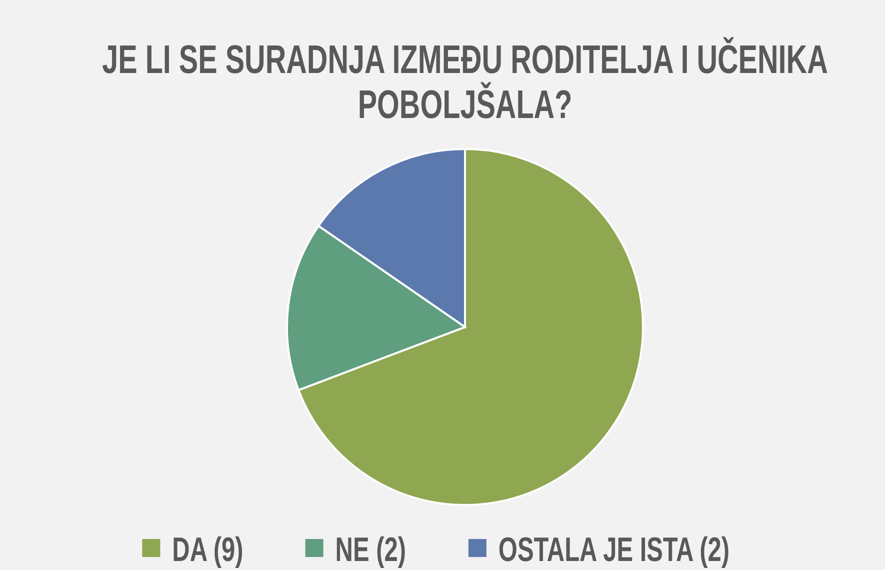 The image size is (885, 570). Describe the element at coordinates (465, 82) in the screenshot. I see `chart-title: JE LI SE SURADNJA IZMEĐU RODITELJA I UČENIKA POBOLJŠALA?` at that location.